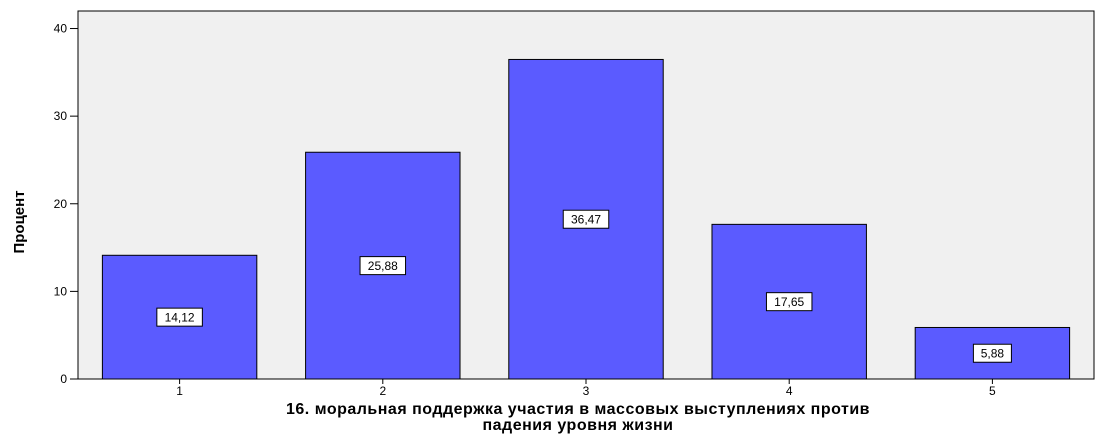  Describe the element at coordinates (61, 29) in the screenshot. I see `y-tick-label: 40` at that location.